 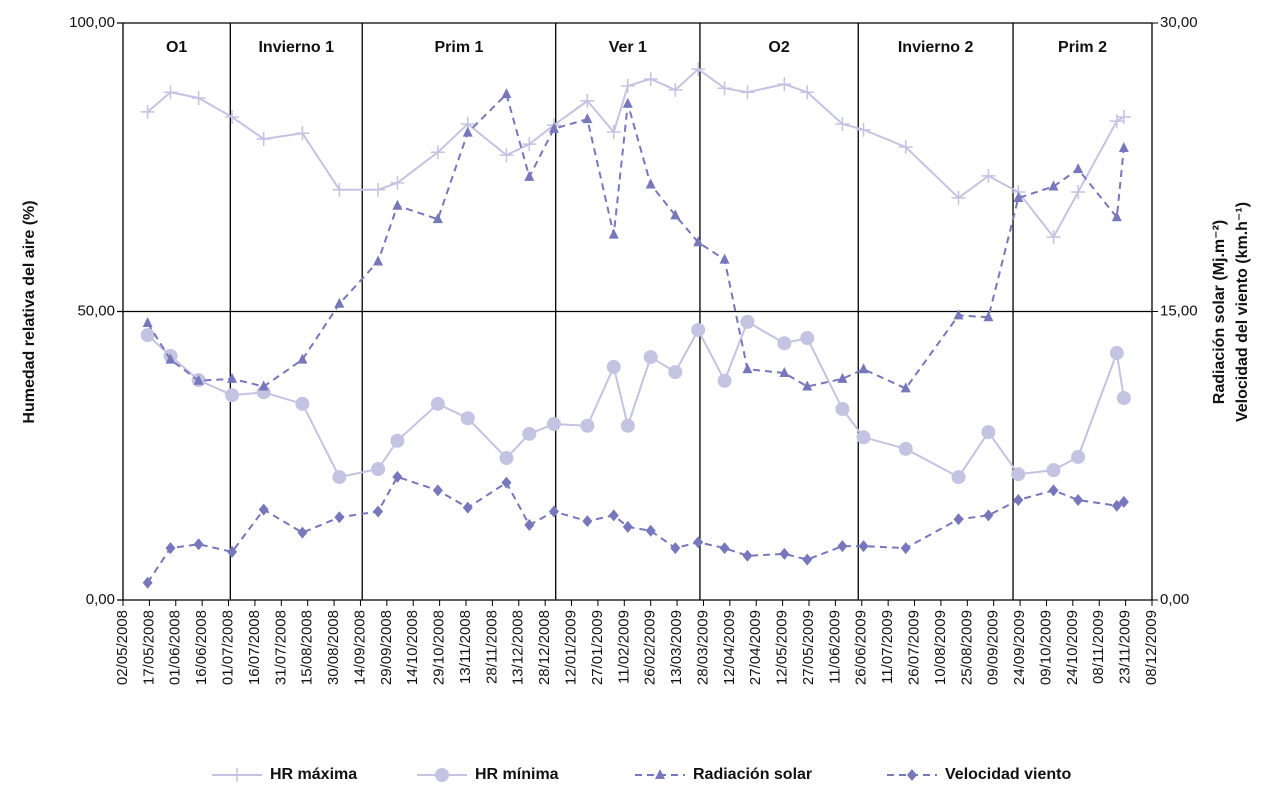 What do you see at coordinates (517, 774) in the screenshot?
I see `legend-label: HR mínima` at bounding box center [517, 774].